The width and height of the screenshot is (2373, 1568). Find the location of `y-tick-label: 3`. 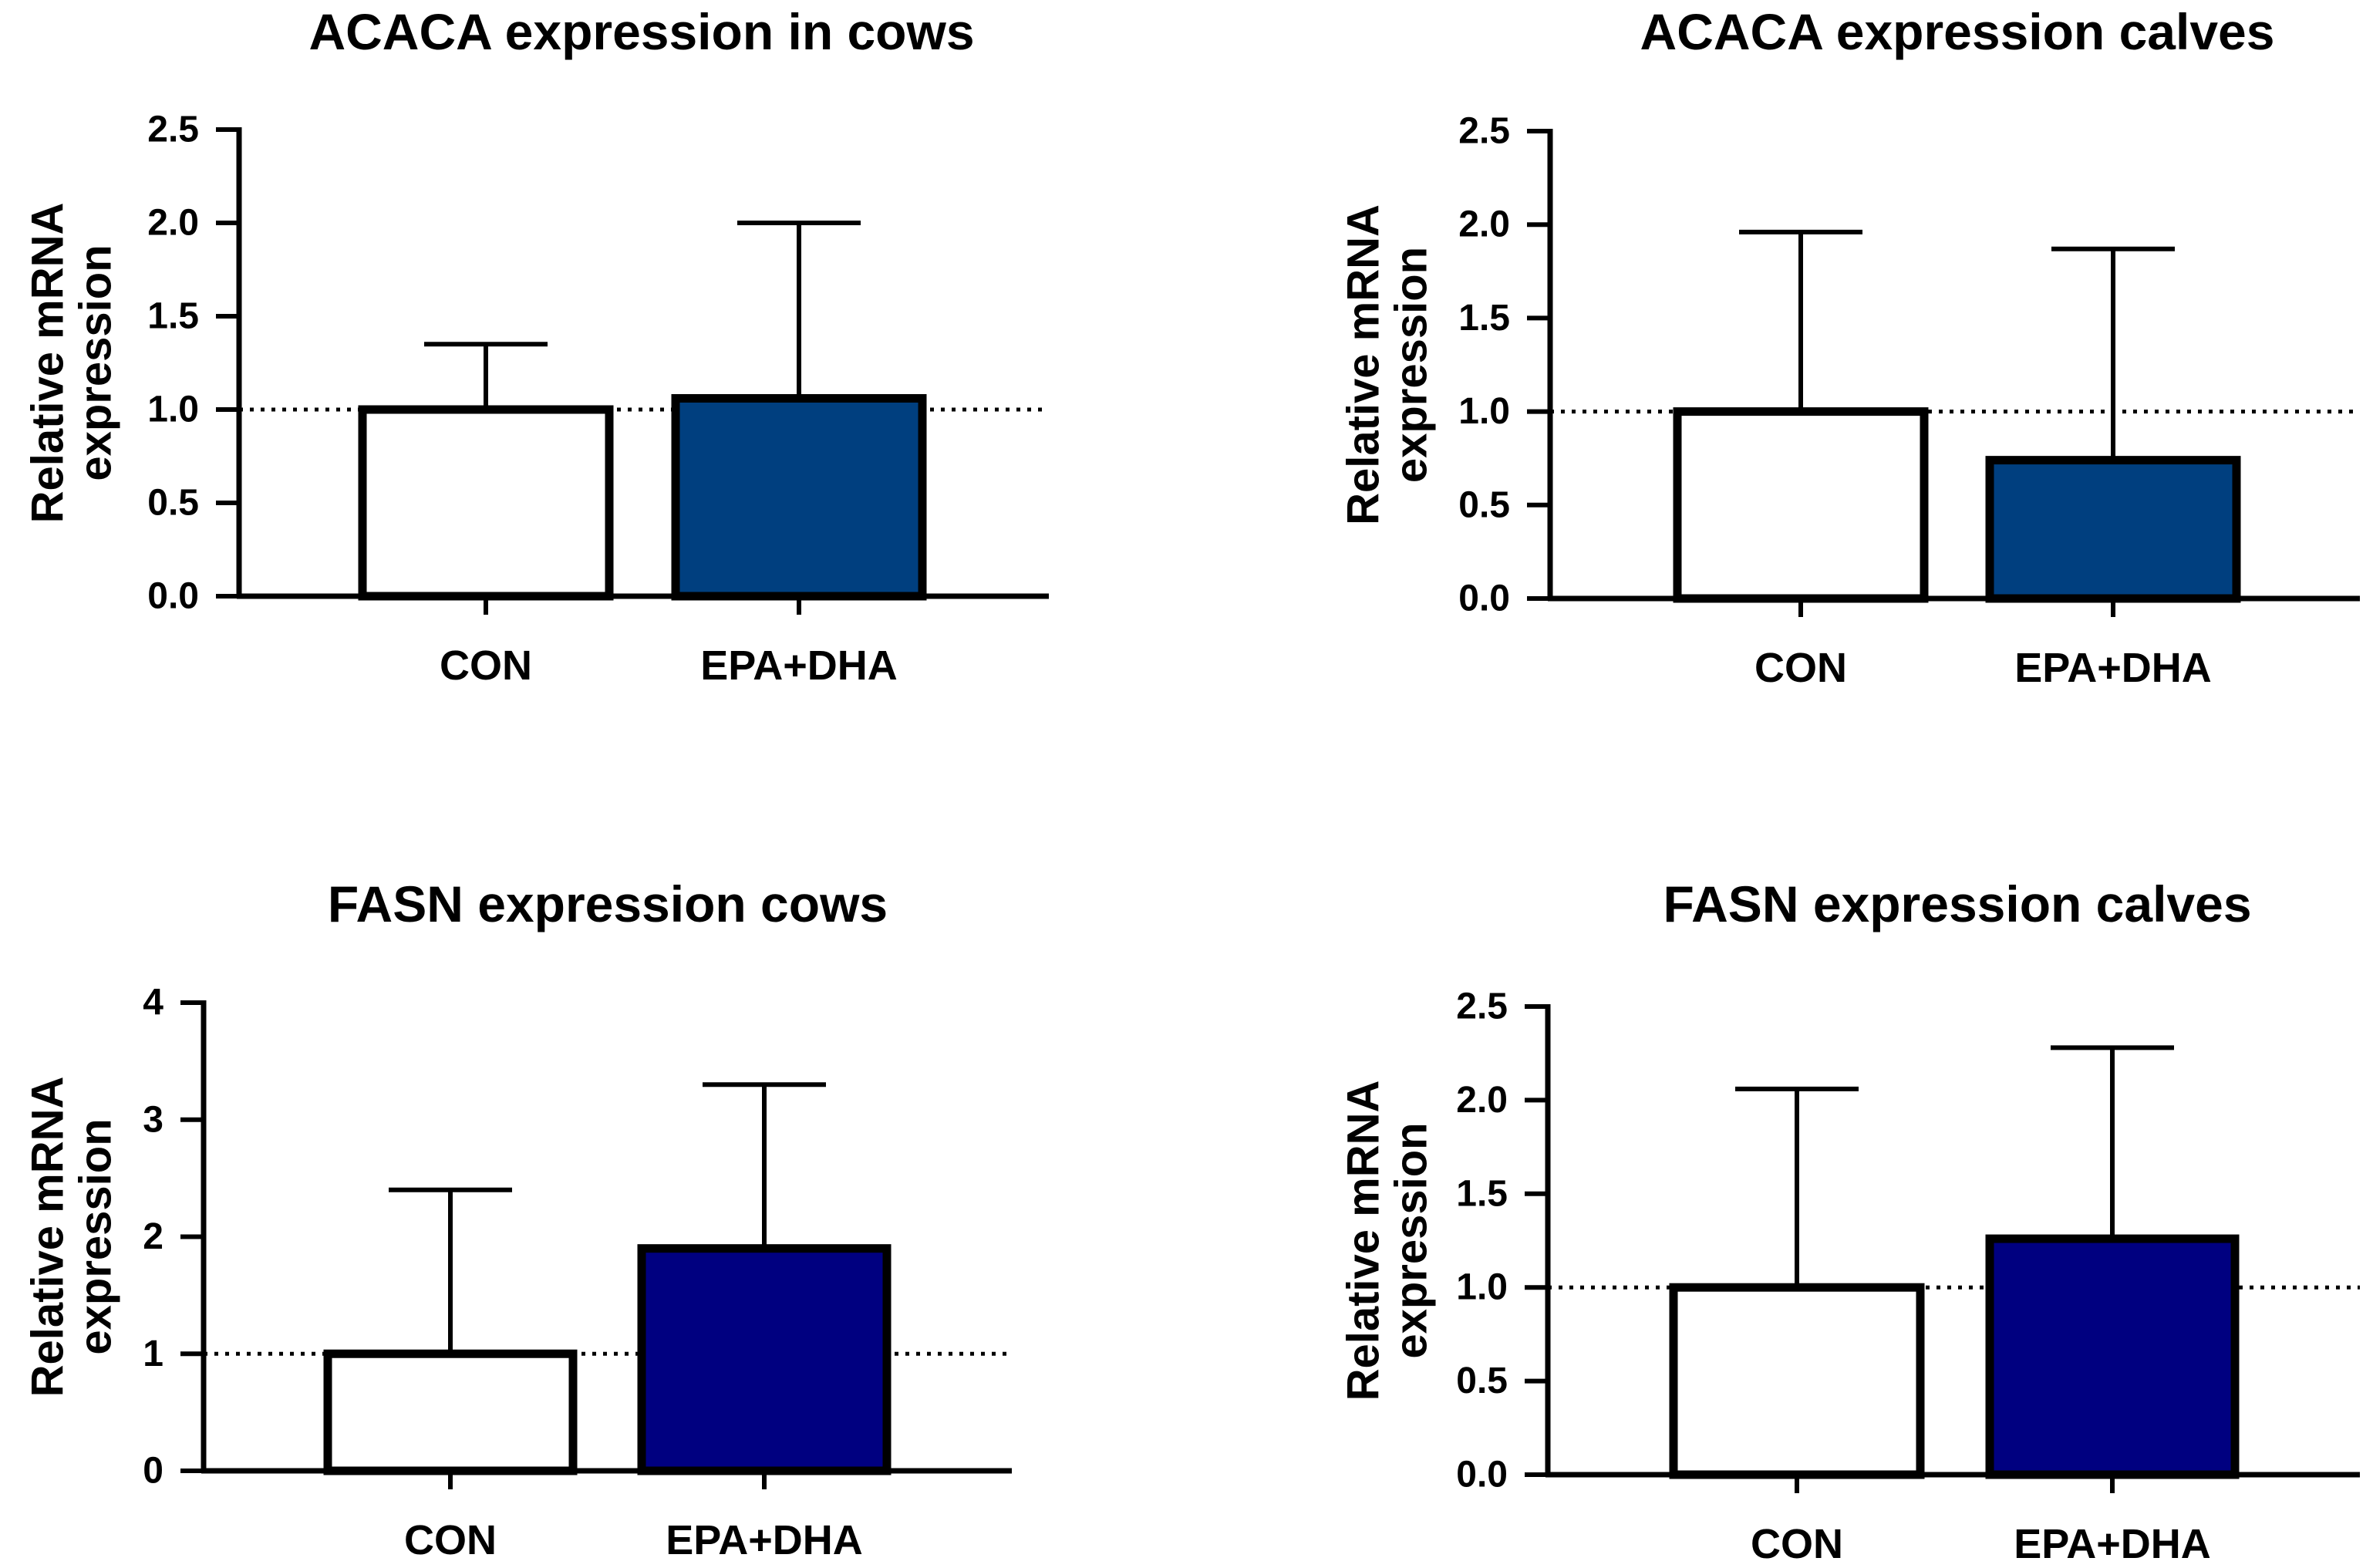

y-tick-label: 3 is located at coordinates (153, 1120).